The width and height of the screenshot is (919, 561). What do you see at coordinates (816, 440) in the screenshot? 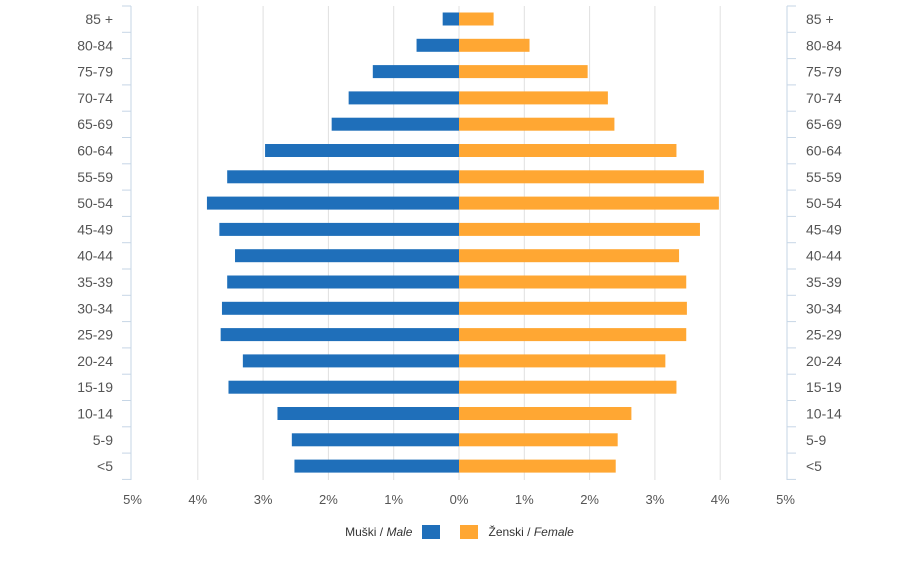
I see `y-label-right: 5-9` at bounding box center [816, 440].